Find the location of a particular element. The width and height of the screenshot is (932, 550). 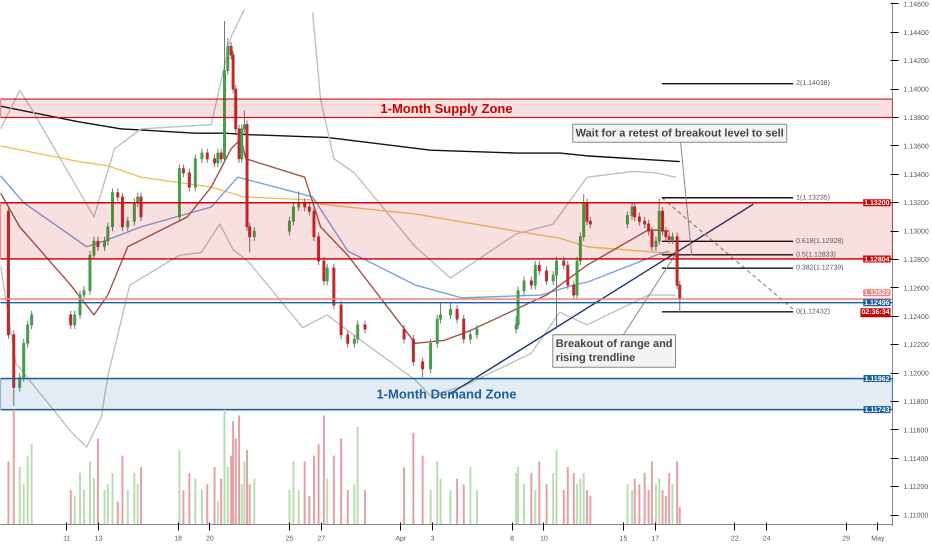

band-label: 1-Month Demand Zone is located at coordinates (446, 394).